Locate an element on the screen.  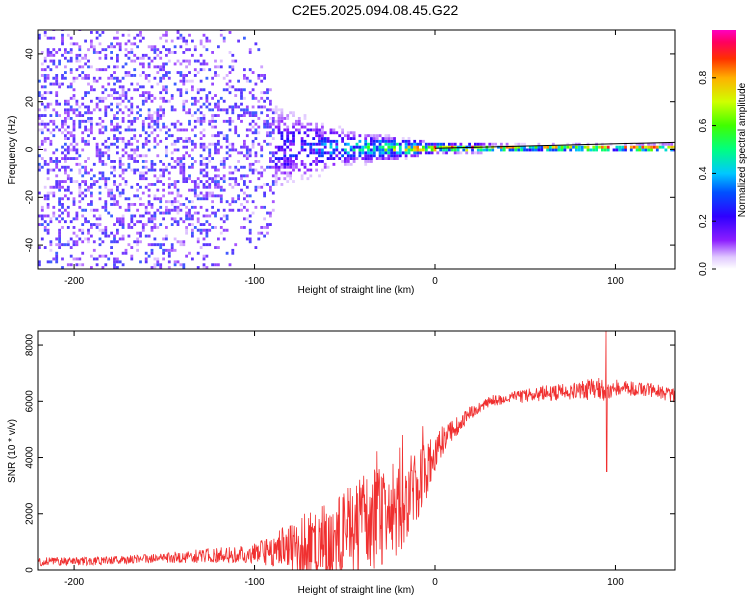
figure-title: C2E5.2025.094.08.45.G22 is located at coordinates (375, 10).